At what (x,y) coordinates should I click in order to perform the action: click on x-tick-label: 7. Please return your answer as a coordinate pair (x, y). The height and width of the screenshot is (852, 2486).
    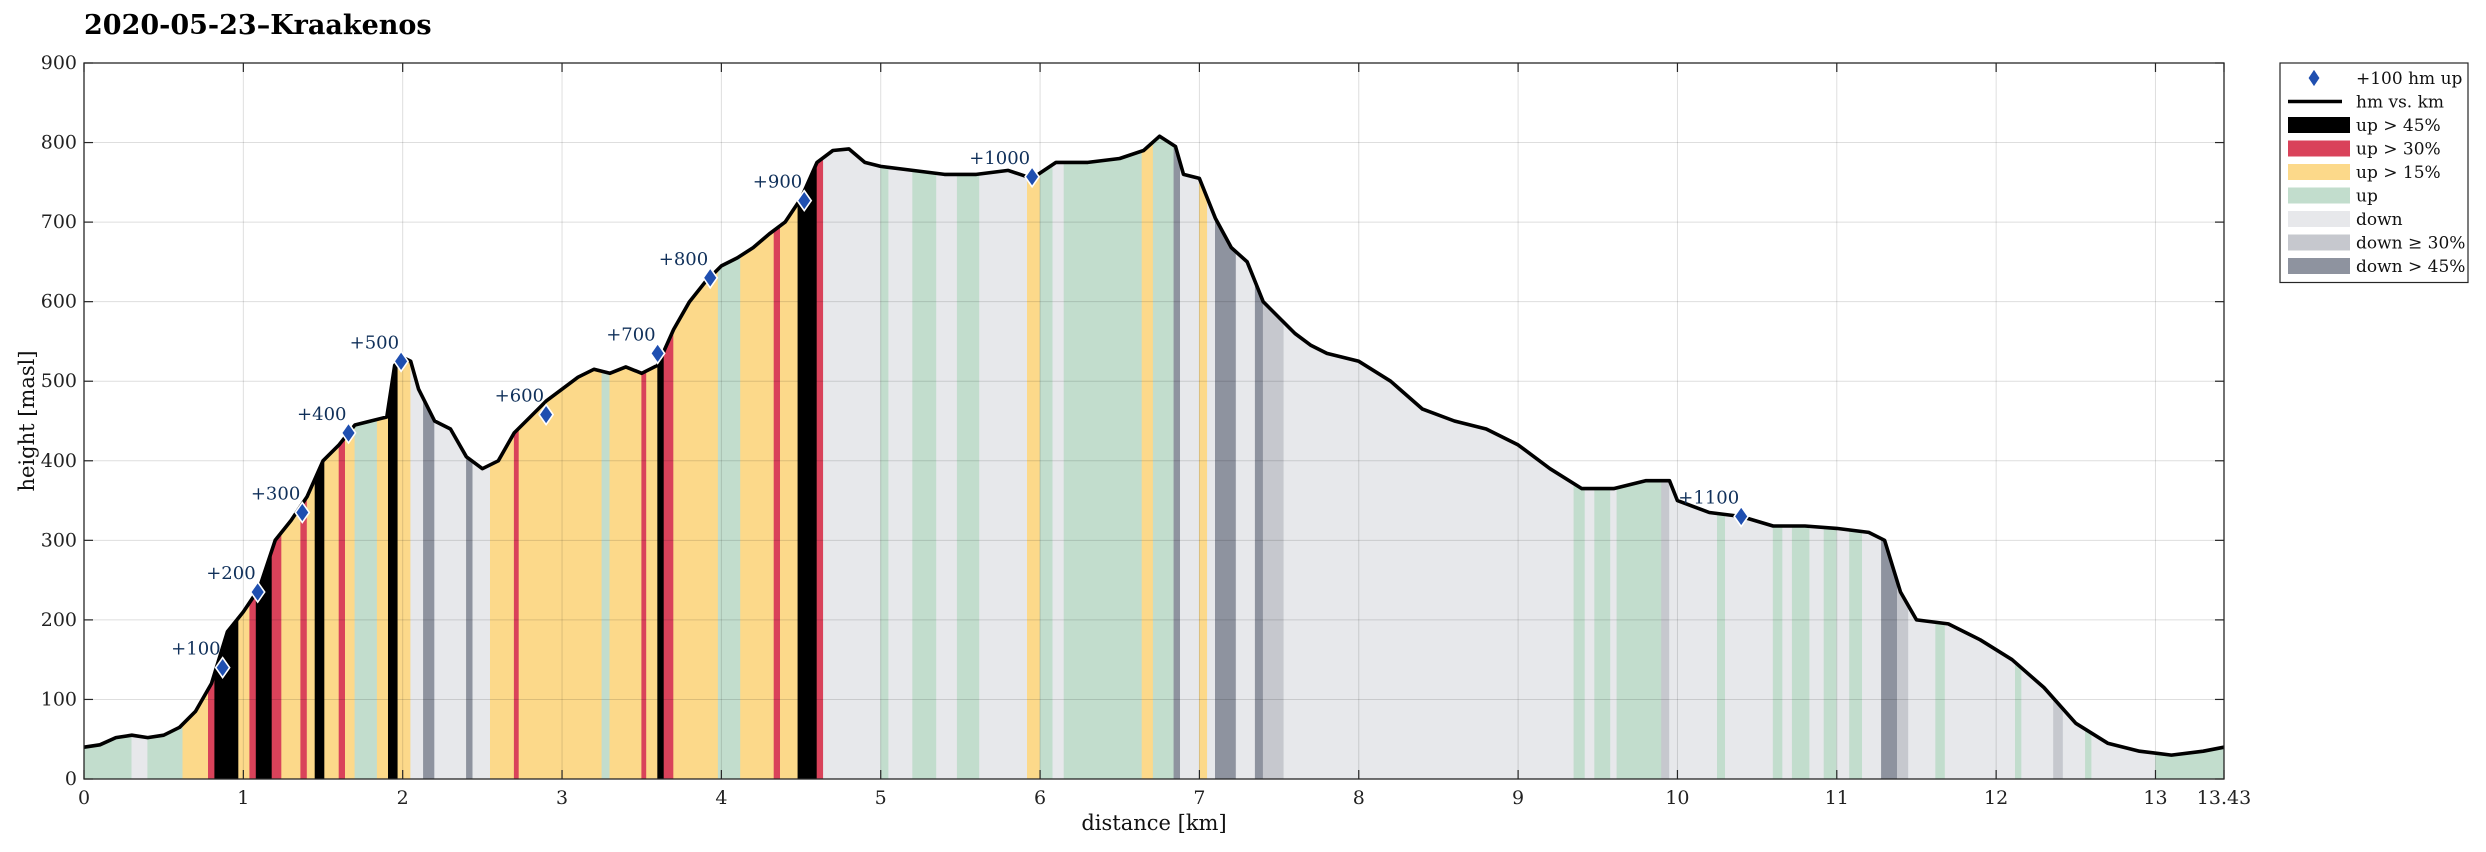
    Looking at the image, I should click on (1199, 798).